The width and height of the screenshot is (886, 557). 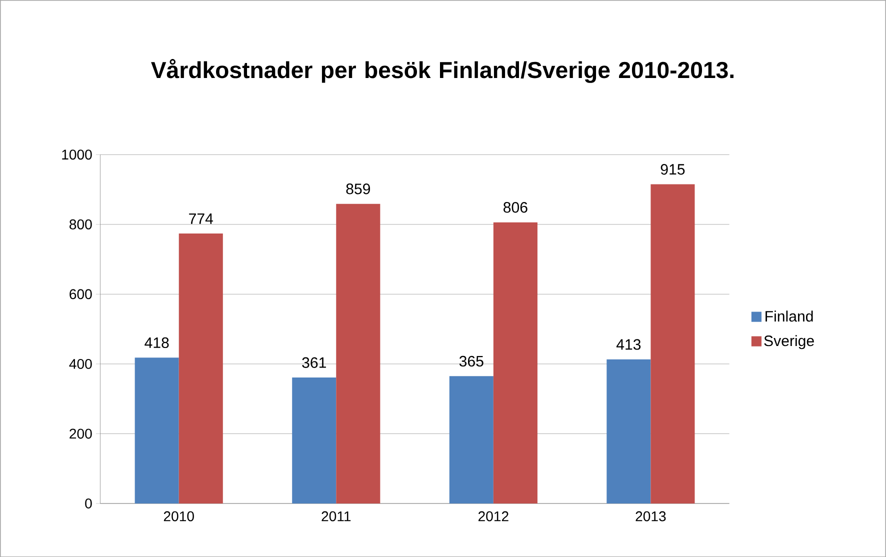 What do you see at coordinates (80, 363) in the screenshot?
I see `y-tick-label: 400` at bounding box center [80, 363].